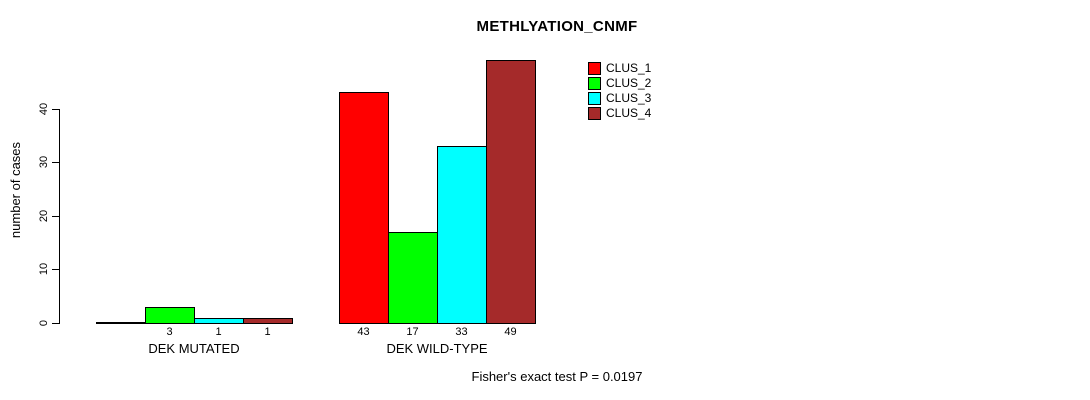  I want to click on legend-item-CLUS_3: CLUS_3, so click(619, 98).